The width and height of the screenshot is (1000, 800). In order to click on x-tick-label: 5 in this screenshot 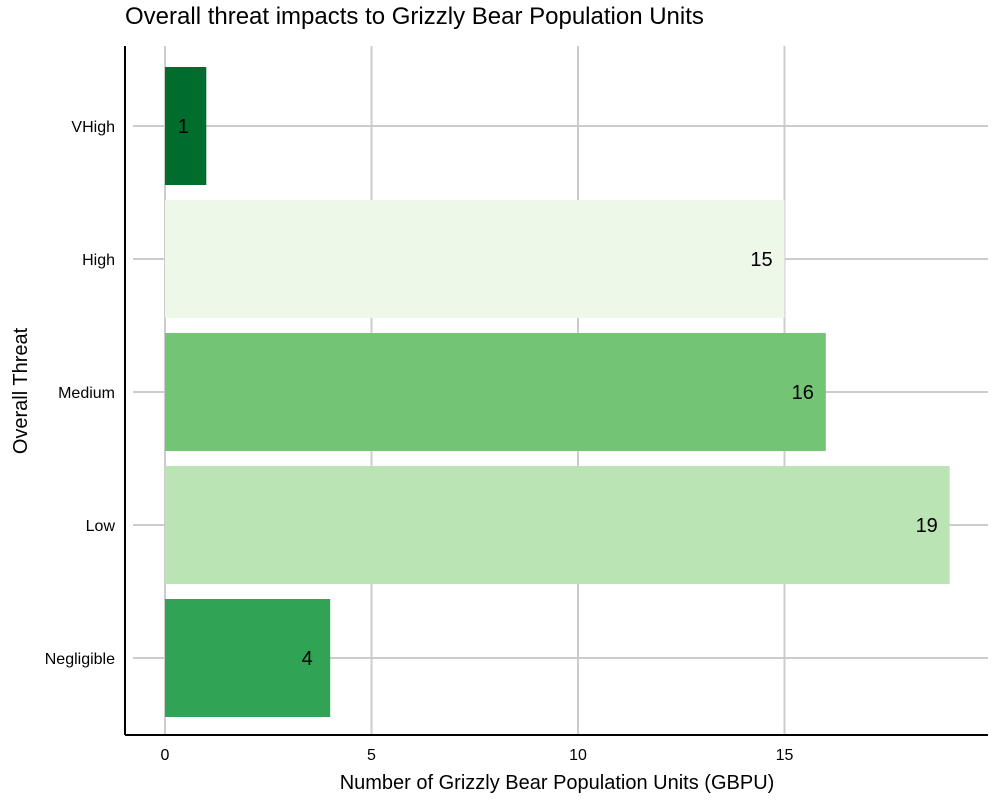, I will do `click(371, 755)`.